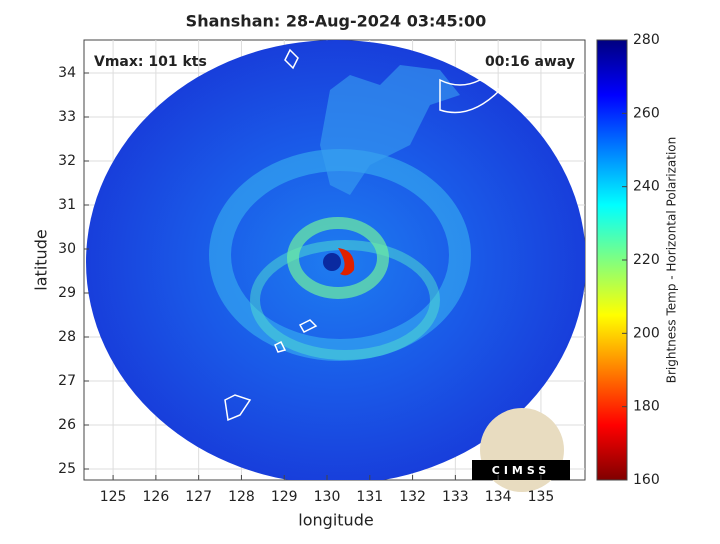  I want to click on eye, so click(332, 262).